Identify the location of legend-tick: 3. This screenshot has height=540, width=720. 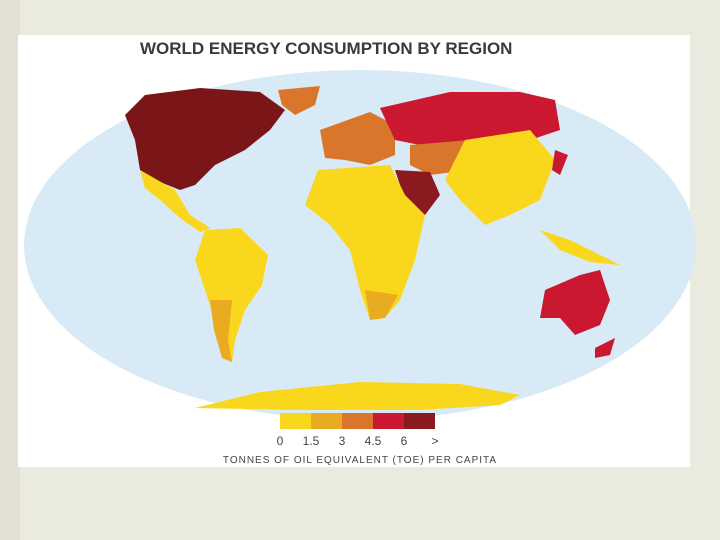
(342, 441).